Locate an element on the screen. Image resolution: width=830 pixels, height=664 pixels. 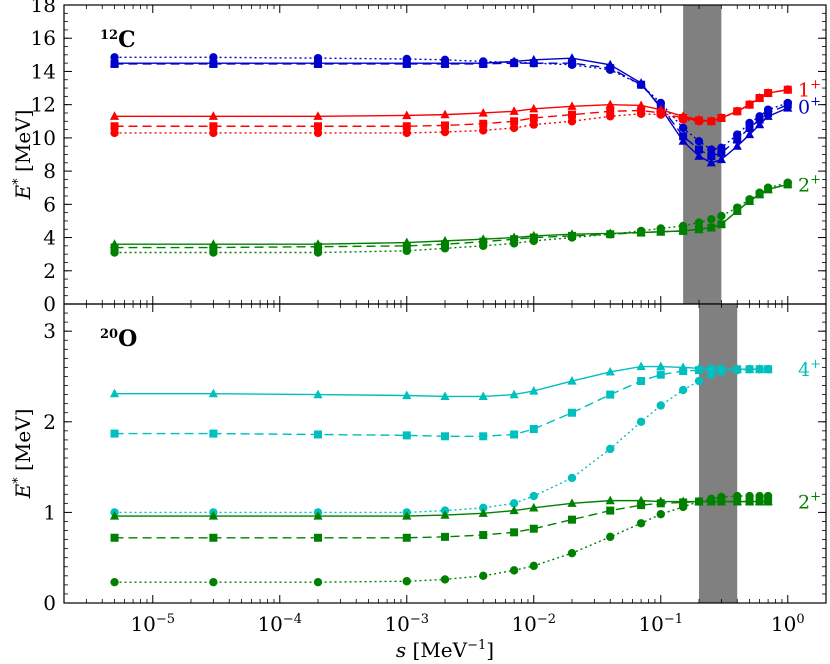
y-tick-label: 6 is located at coordinates (49, 204).